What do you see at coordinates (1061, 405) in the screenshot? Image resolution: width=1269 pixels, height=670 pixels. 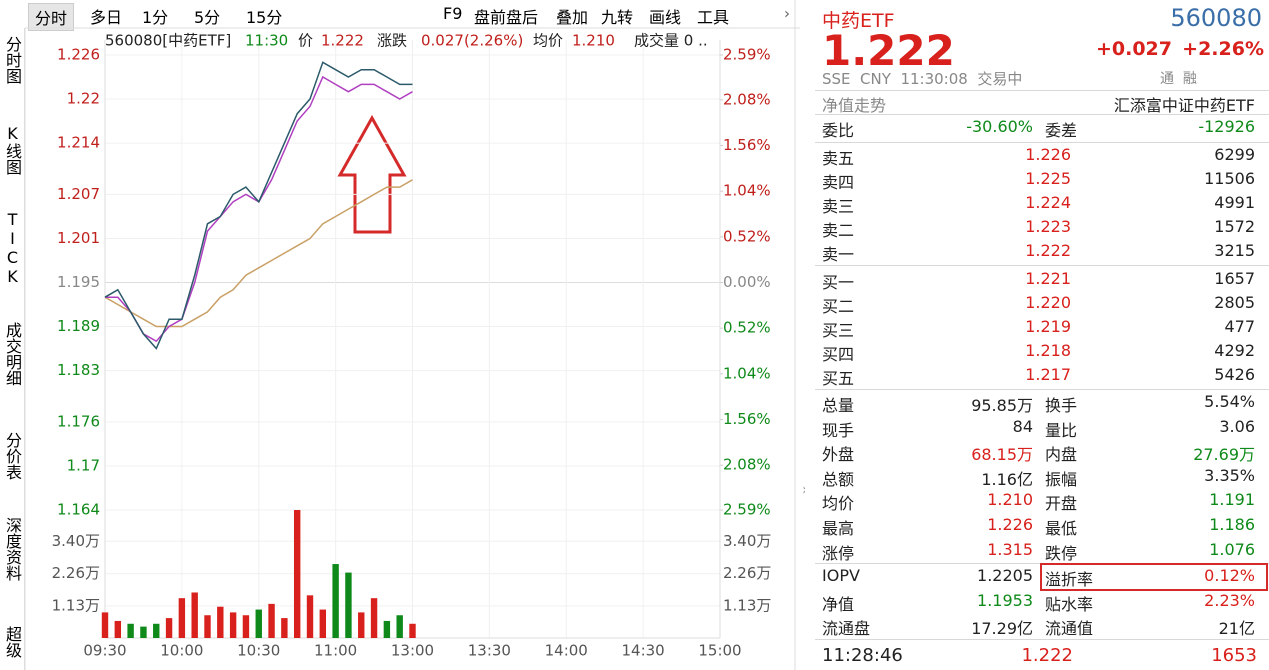 I see `quote-cell: 换手` at bounding box center [1061, 405].